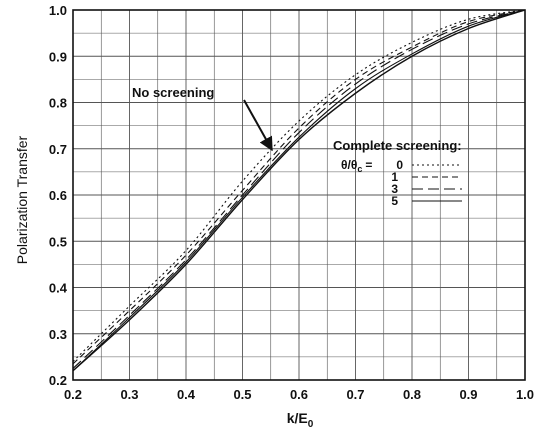 Image resolution: width=552 pixels, height=430 pixels. What do you see at coordinates (349, 165) in the screenshot?
I see `legend-theta-ratio: θ/θ` at bounding box center [349, 165].